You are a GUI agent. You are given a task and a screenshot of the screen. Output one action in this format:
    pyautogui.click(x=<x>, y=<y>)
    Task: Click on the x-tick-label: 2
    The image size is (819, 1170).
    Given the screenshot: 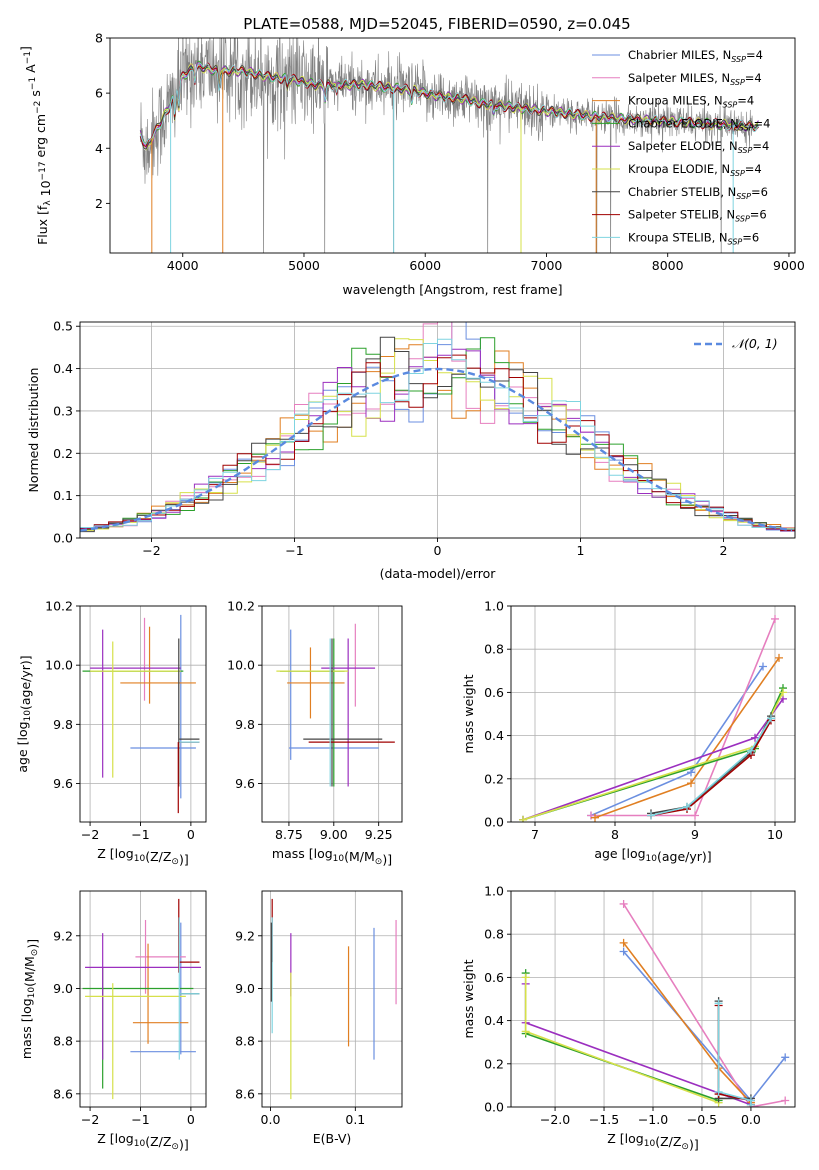 What is the action you would take?
    pyautogui.click(x=724, y=550)
    